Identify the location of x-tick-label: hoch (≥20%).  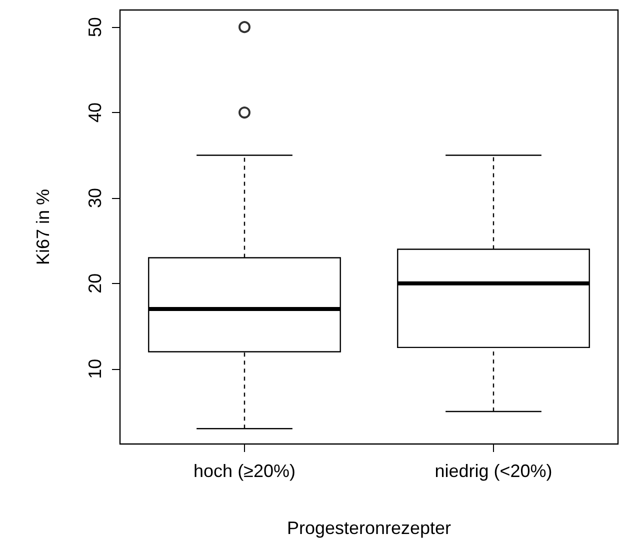
(245, 471).